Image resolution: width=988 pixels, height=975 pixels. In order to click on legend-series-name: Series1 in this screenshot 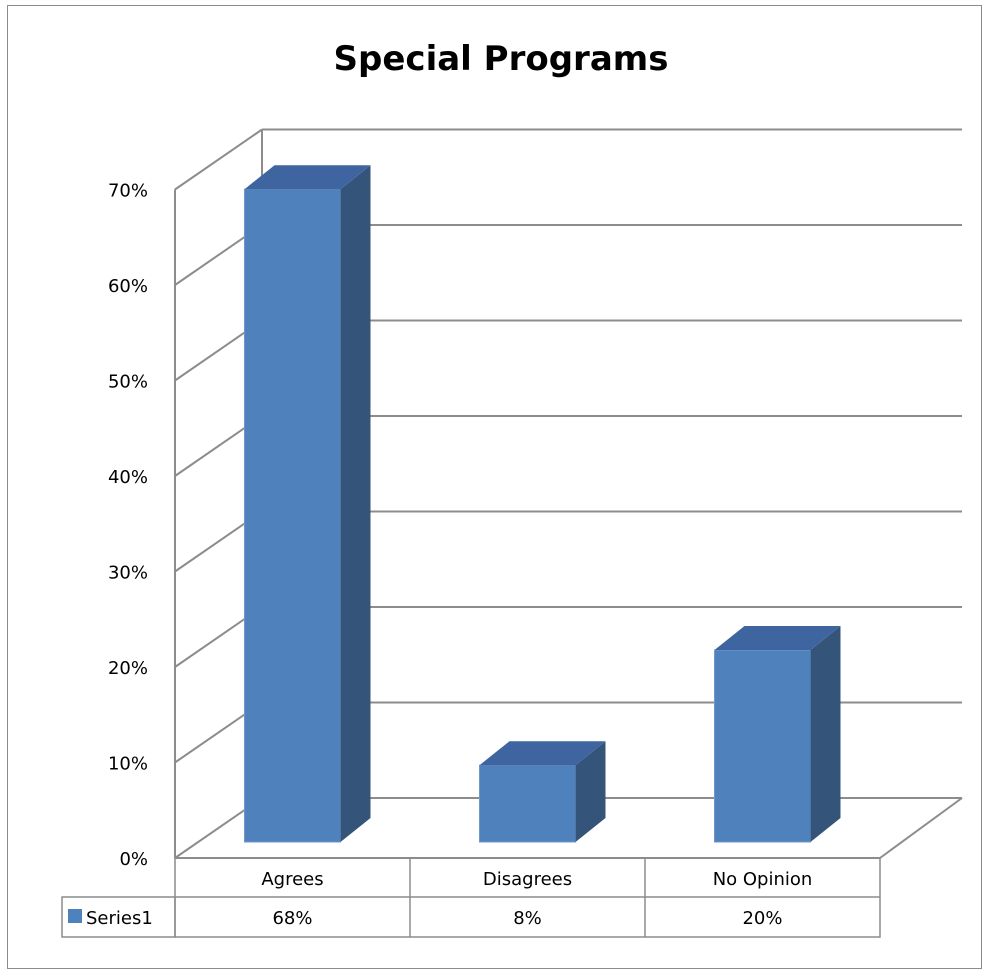, I will do `click(119, 918)`.